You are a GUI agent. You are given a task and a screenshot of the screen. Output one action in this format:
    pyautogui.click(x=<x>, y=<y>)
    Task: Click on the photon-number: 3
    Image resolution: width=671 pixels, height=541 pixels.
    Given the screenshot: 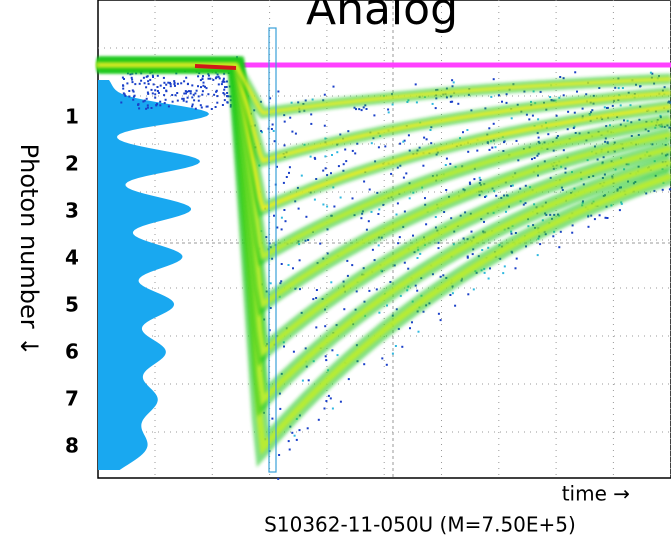 What is the action you would take?
    pyautogui.click(x=72, y=211)
    